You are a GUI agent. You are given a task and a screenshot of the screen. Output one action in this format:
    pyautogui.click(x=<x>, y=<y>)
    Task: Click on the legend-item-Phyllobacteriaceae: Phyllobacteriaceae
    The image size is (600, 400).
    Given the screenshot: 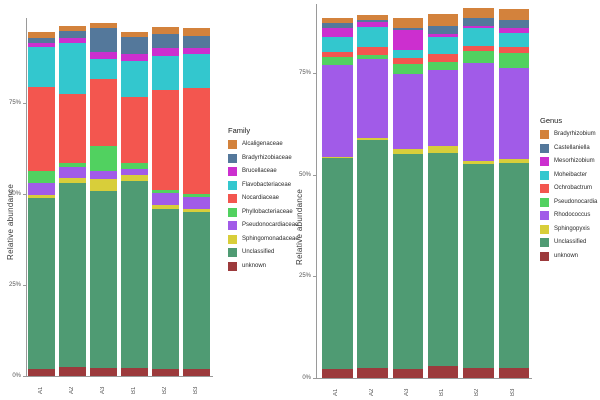 What is the action you would take?
    pyautogui.click(x=263, y=212)
    